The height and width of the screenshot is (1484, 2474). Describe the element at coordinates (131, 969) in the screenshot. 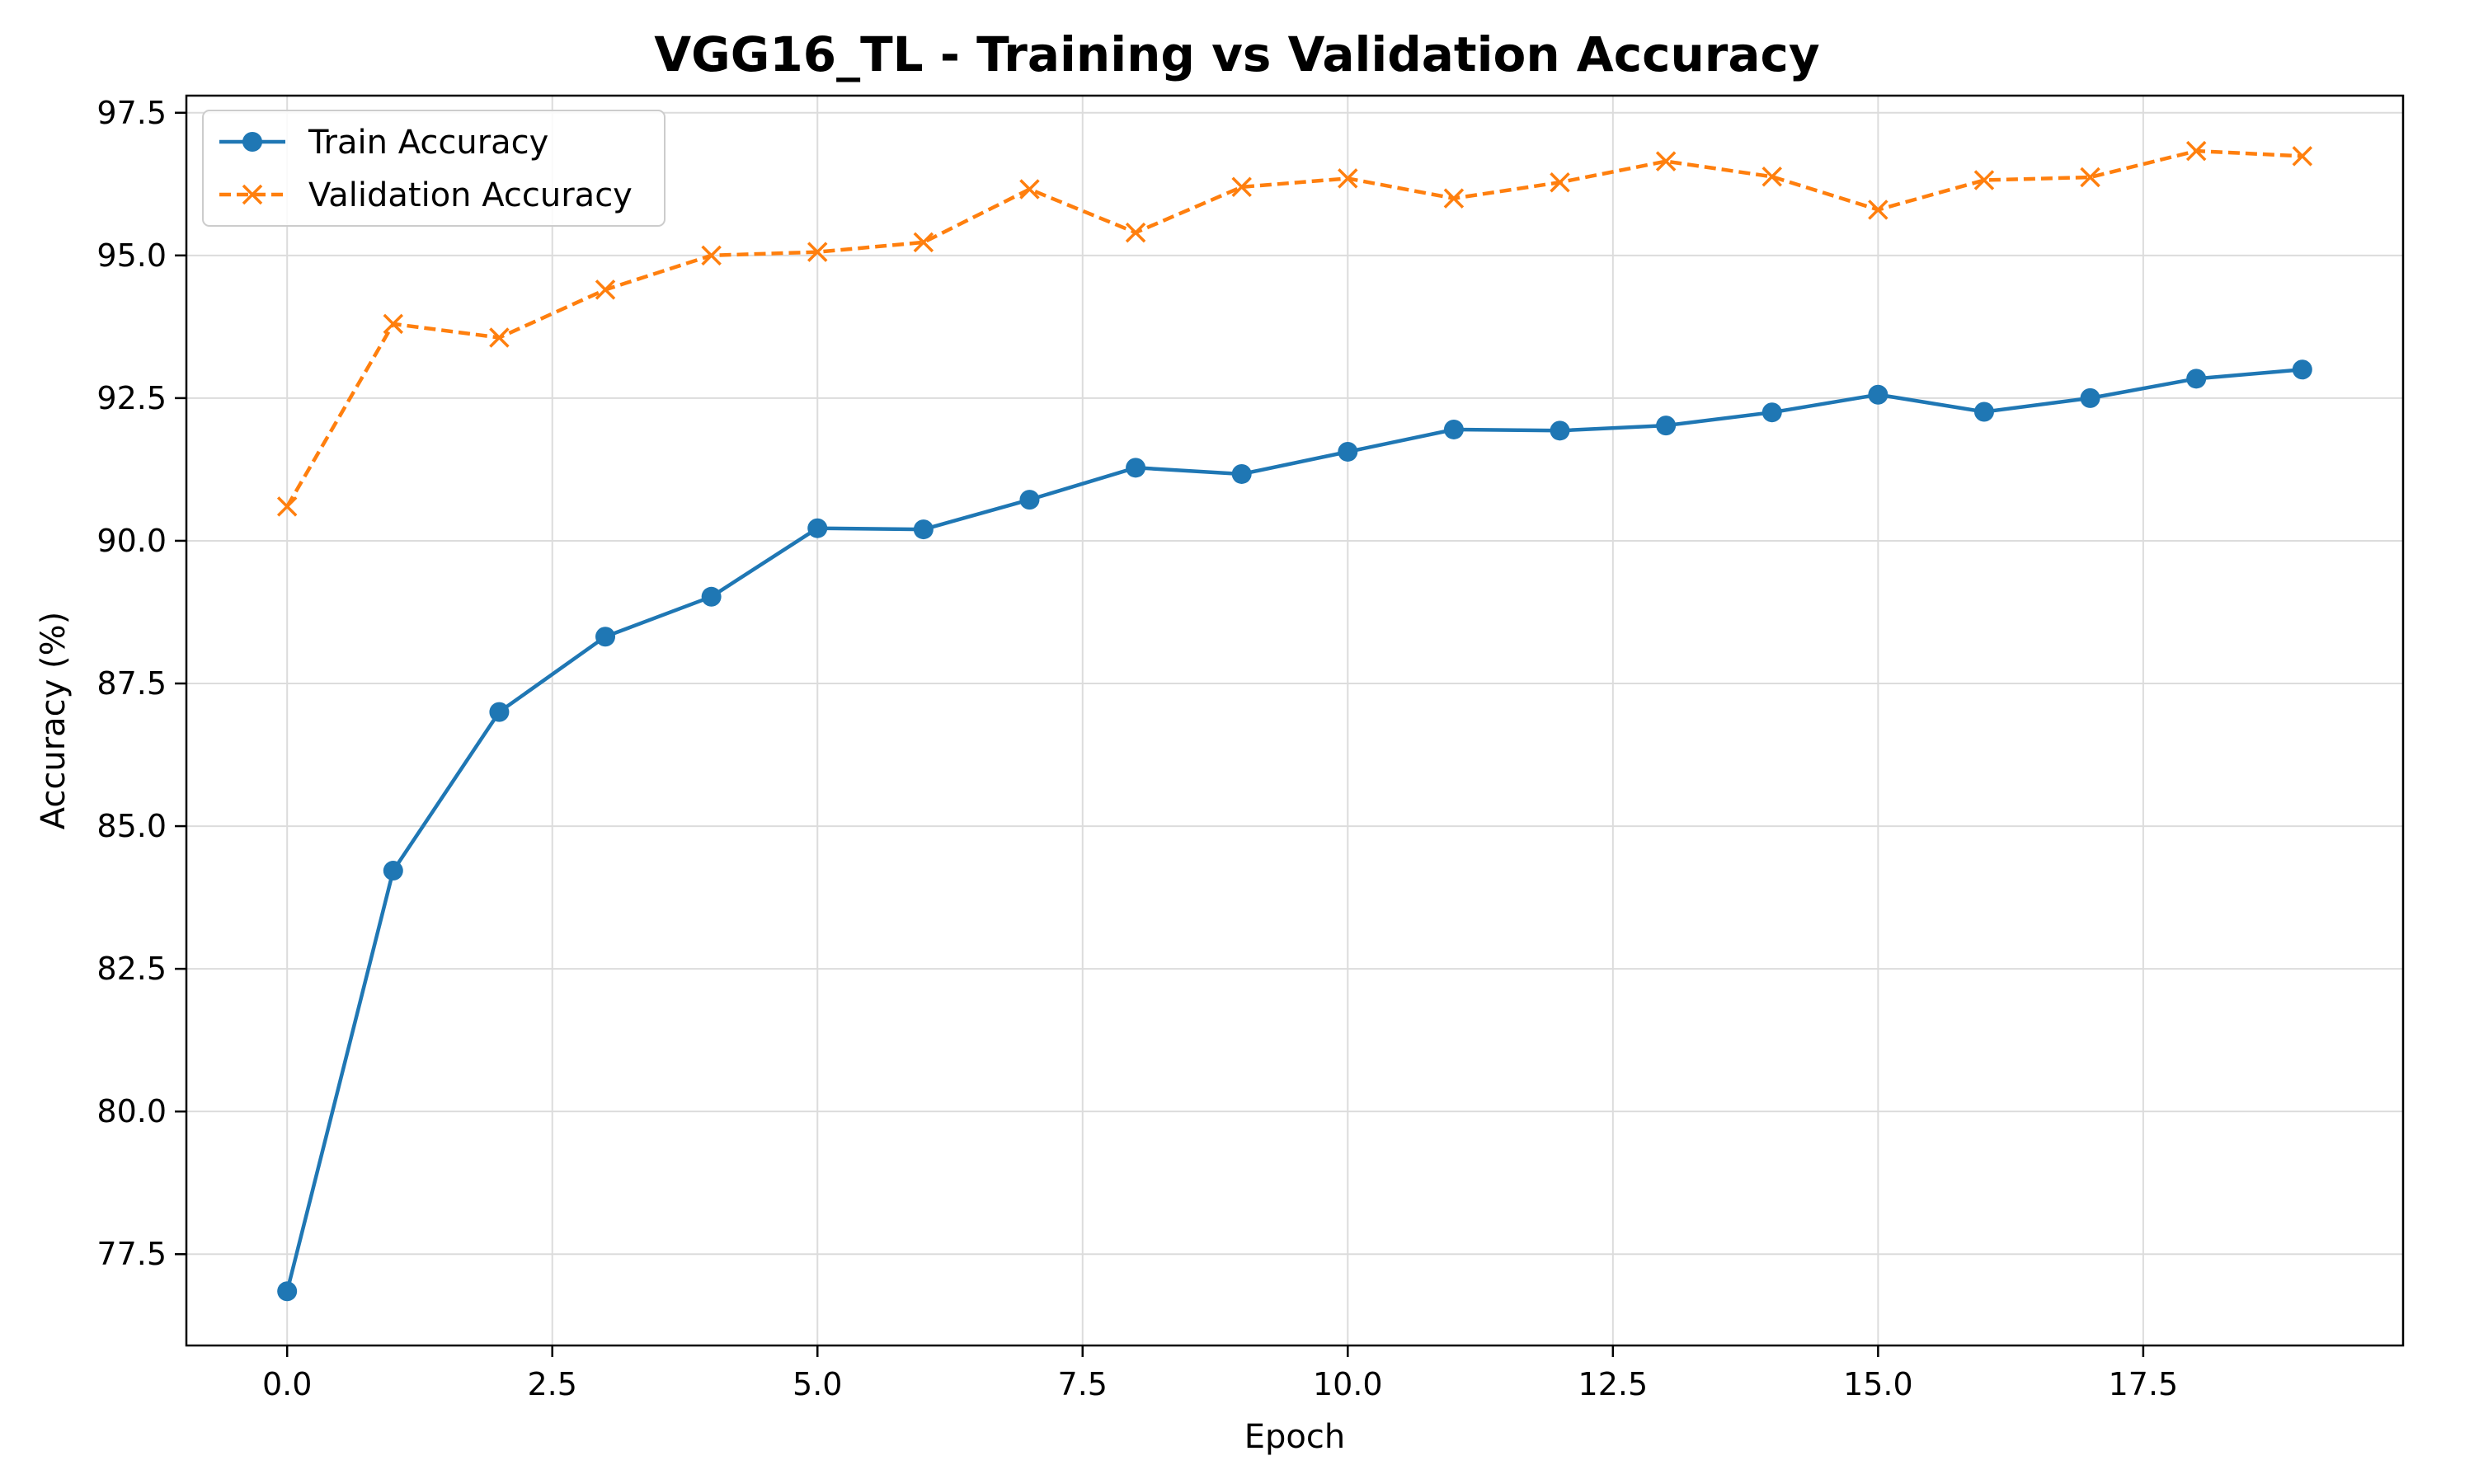

I see `y-tick-label: 82.5` at that location.